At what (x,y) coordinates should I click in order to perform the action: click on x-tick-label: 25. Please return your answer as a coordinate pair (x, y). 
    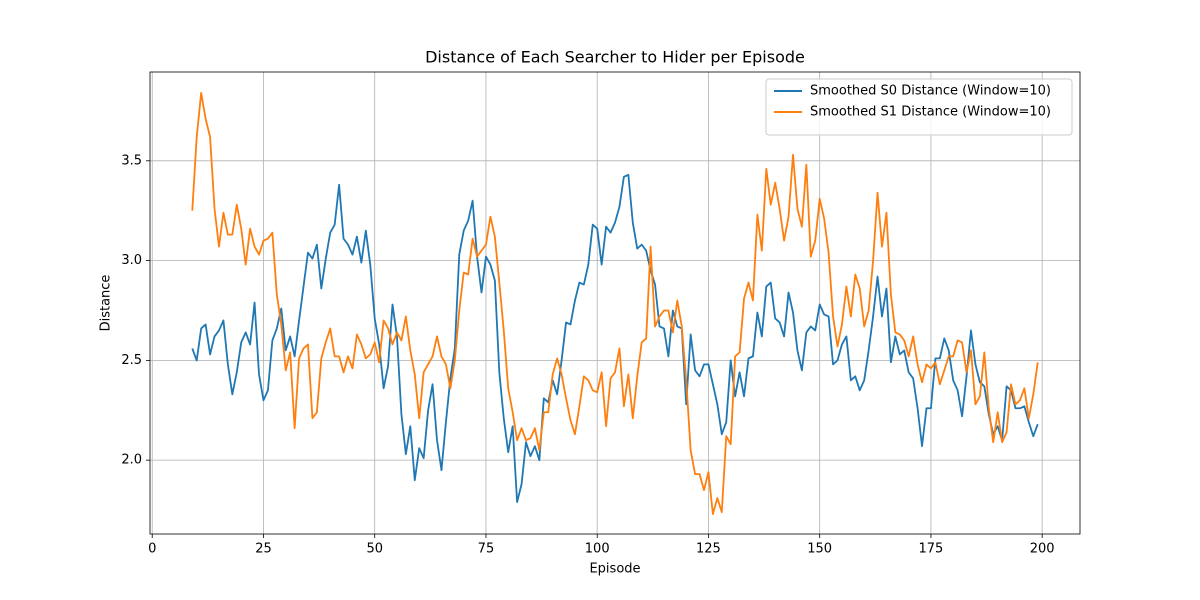
    Looking at the image, I should click on (263, 549).